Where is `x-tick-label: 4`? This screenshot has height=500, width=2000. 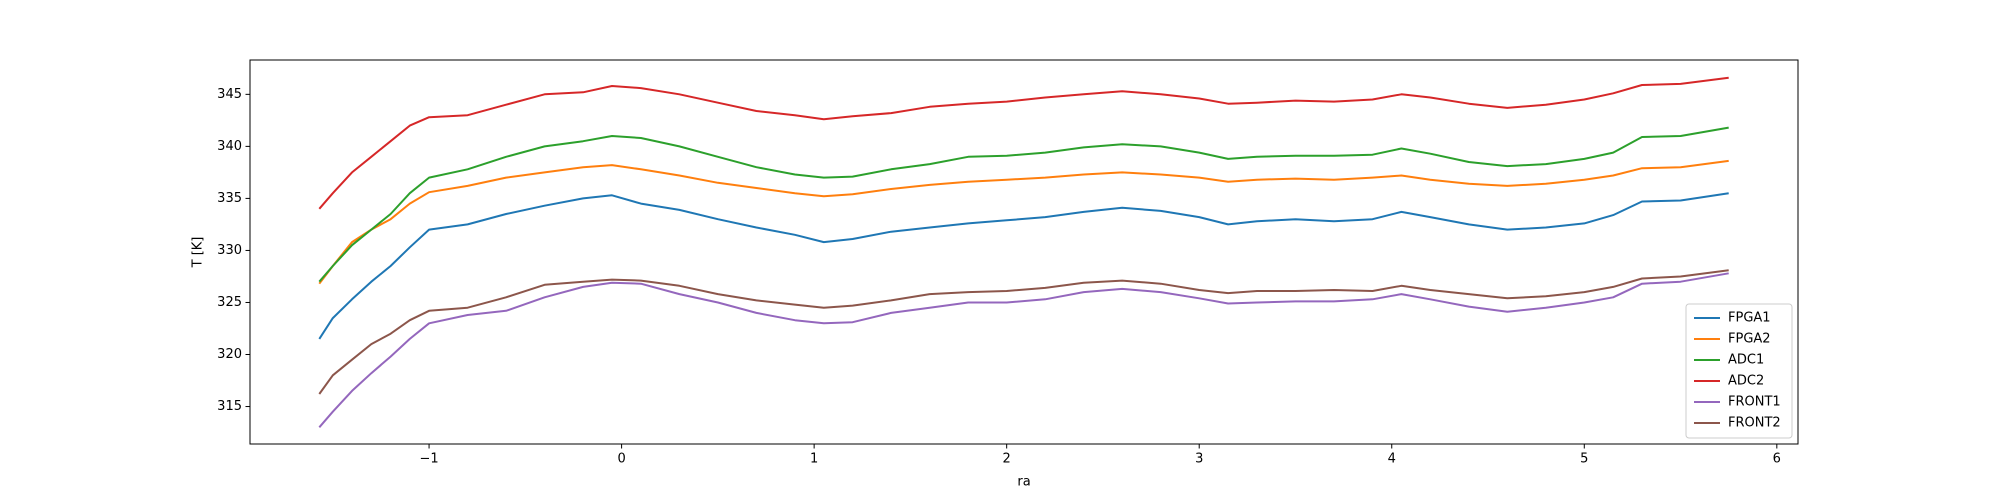 x-tick-label: 4 is located at coordinates (1392, 459).